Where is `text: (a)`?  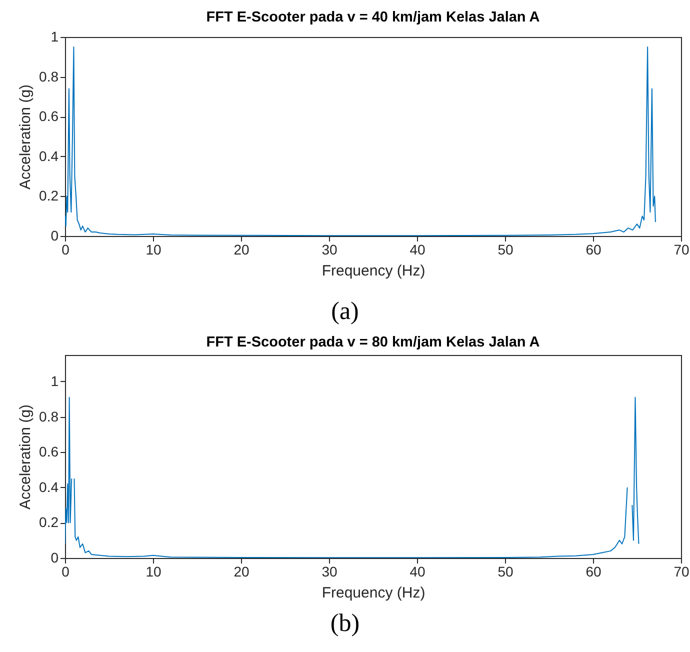
text: (a) is located at coordinates (345, 312).